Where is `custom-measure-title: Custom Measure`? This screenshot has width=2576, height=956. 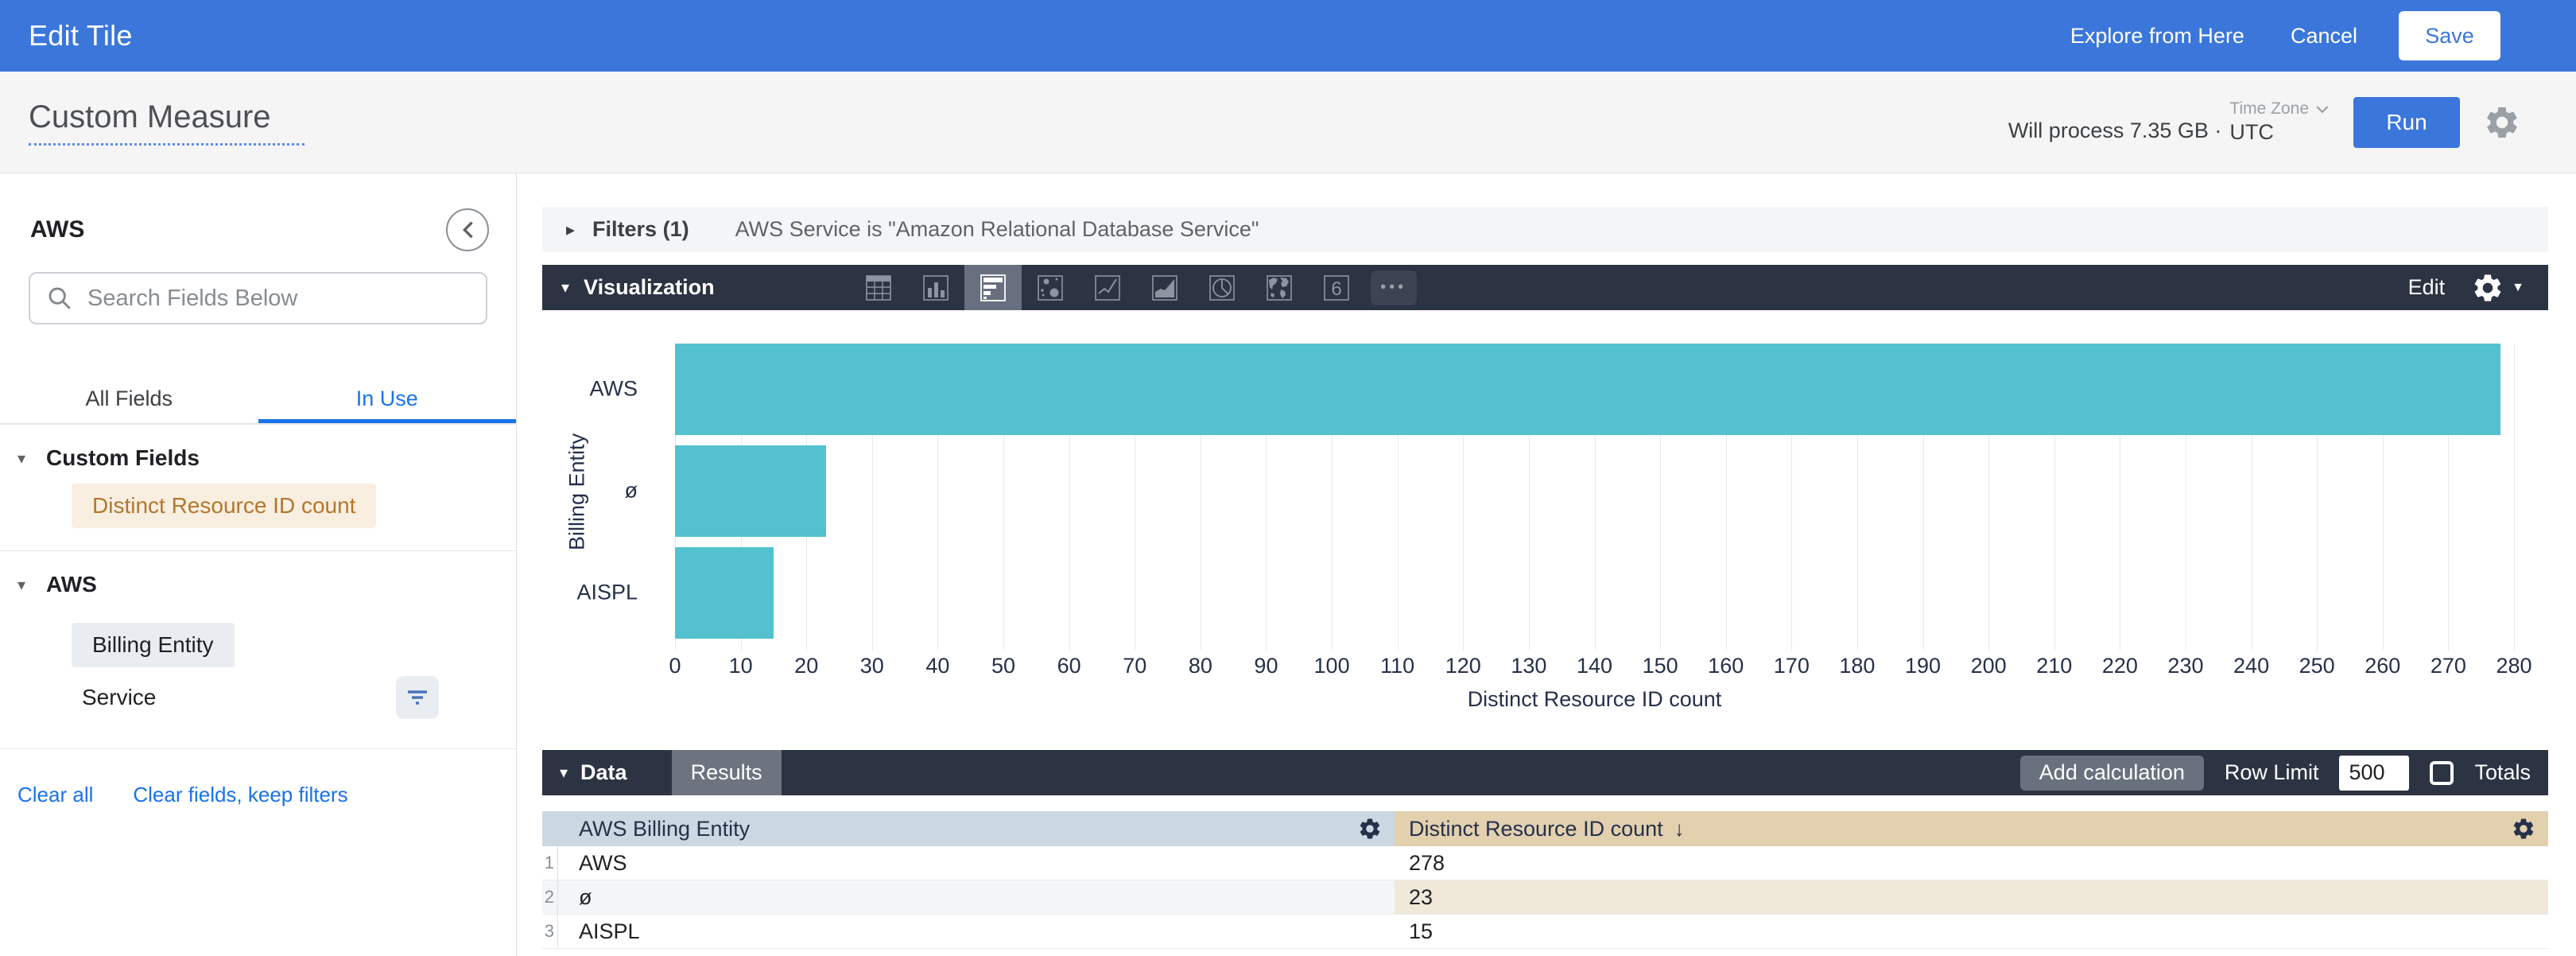 custom-measure-title: Custom Measure is located at coordinates (167, 122).